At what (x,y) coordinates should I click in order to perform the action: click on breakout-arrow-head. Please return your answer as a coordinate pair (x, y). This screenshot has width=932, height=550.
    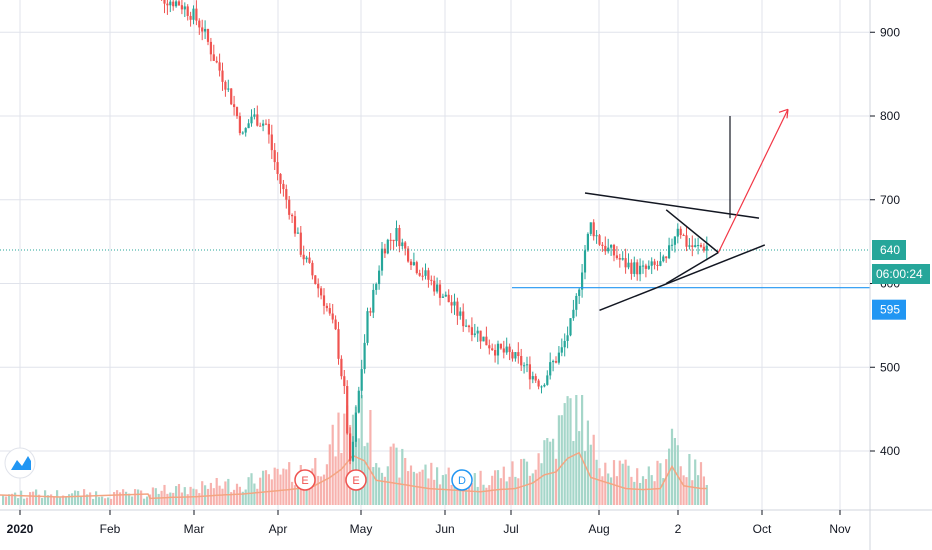
    Looking at the image, I should click on (783, 113).